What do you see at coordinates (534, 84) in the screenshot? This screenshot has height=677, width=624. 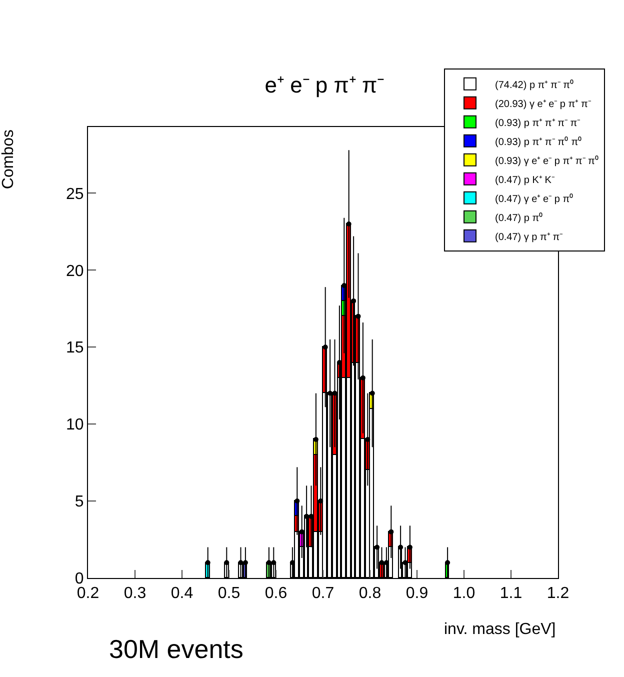 I see `legend-label: (74.42) p π⁺ π⁻ π⁰` at bounding box center [534, 84].